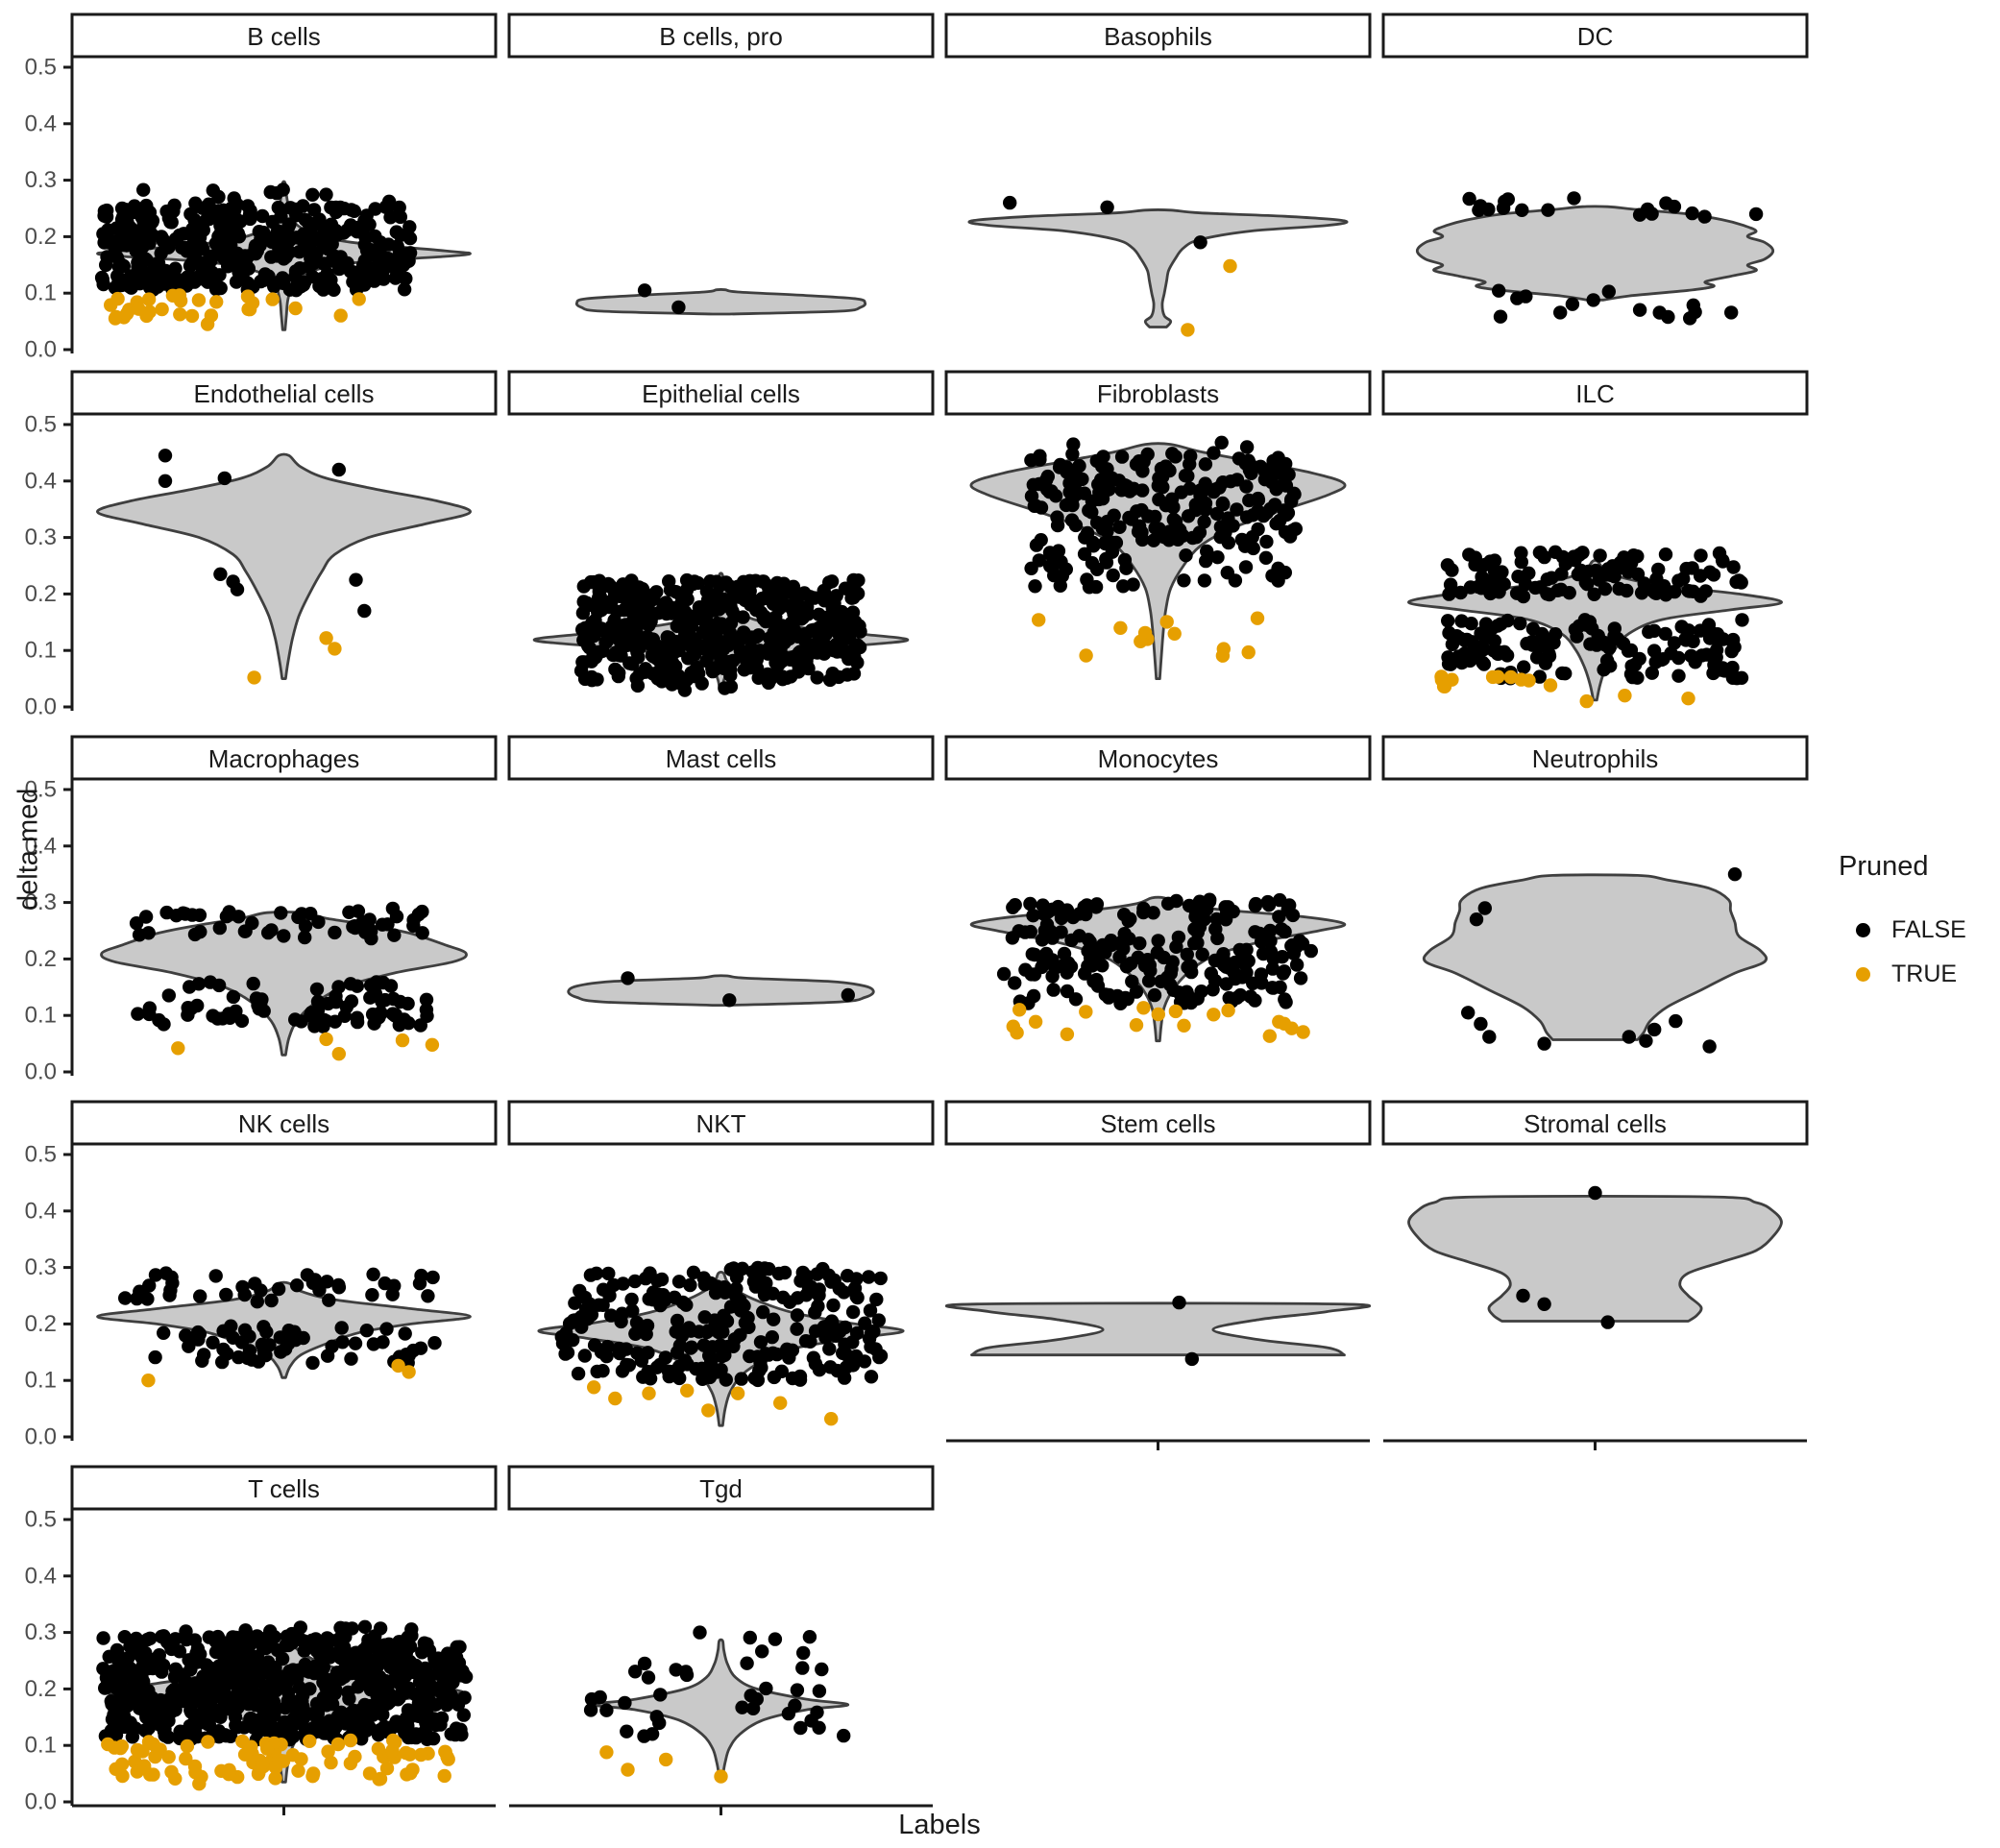 The width and height of the screenshot is (2000, 1848). What do you see at coordinates (1595, 169) in the screenshot?
I see `facet-dc: DC` at bounding box center [1595, 169].